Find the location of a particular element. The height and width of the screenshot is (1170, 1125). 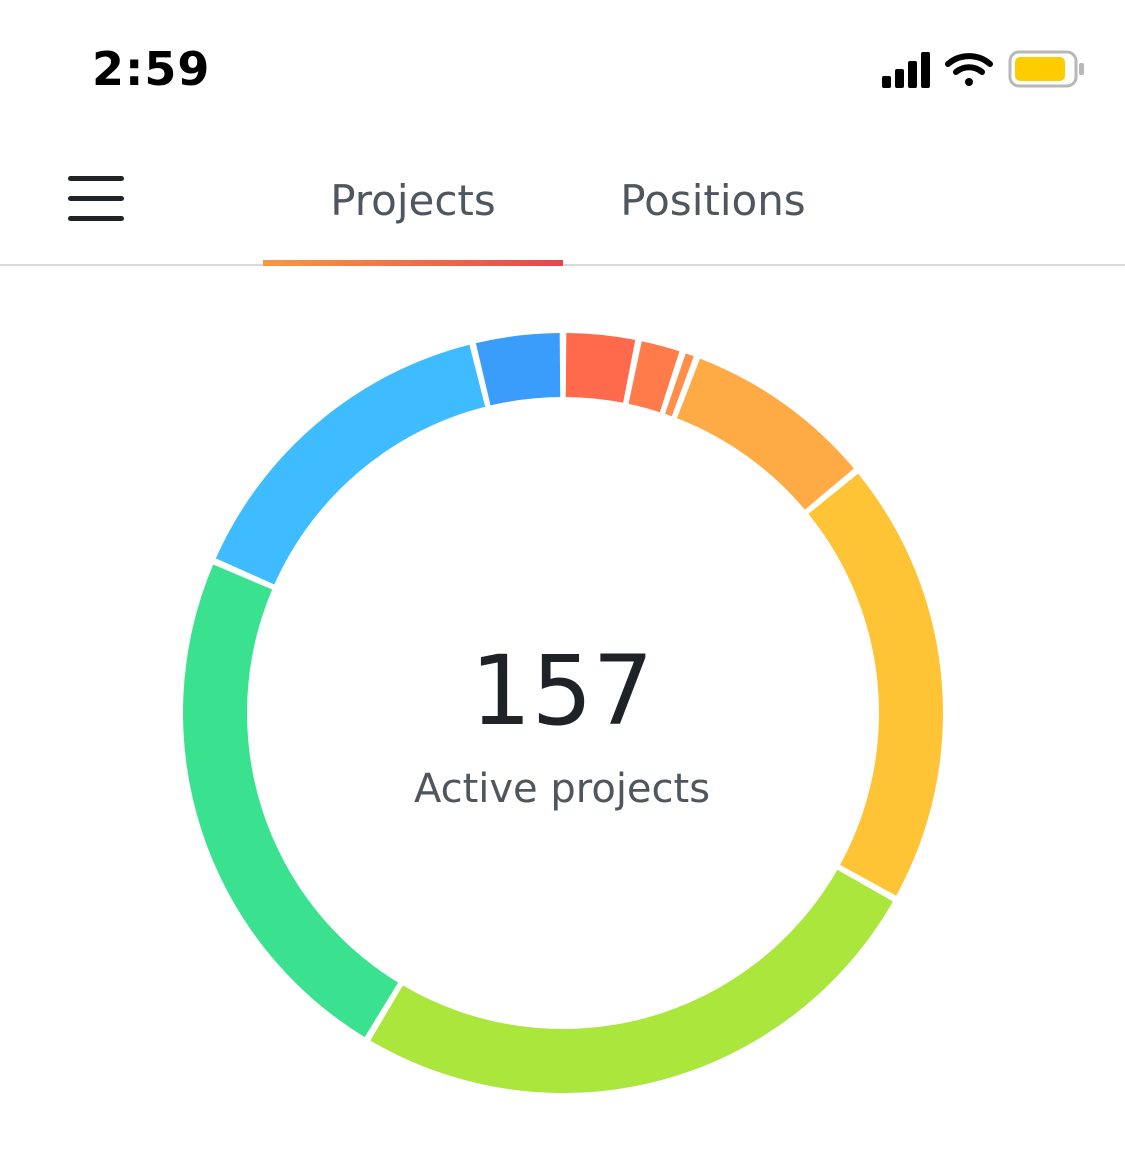

wifi-icon is located at coordinates (969, 69).